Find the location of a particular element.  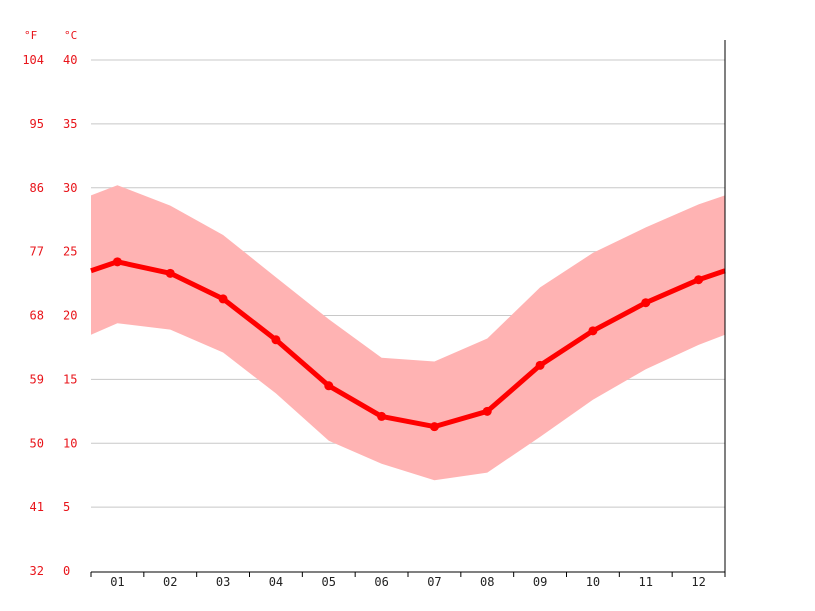

y-tick-label-fahrenheit: 32 is located at coordinates (37, 571).